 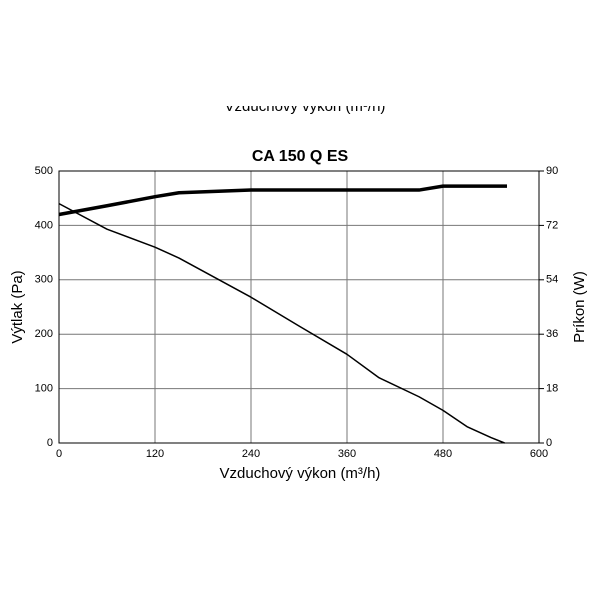 I want to click on x-tick-label: 120, so click(x=155, y=454).